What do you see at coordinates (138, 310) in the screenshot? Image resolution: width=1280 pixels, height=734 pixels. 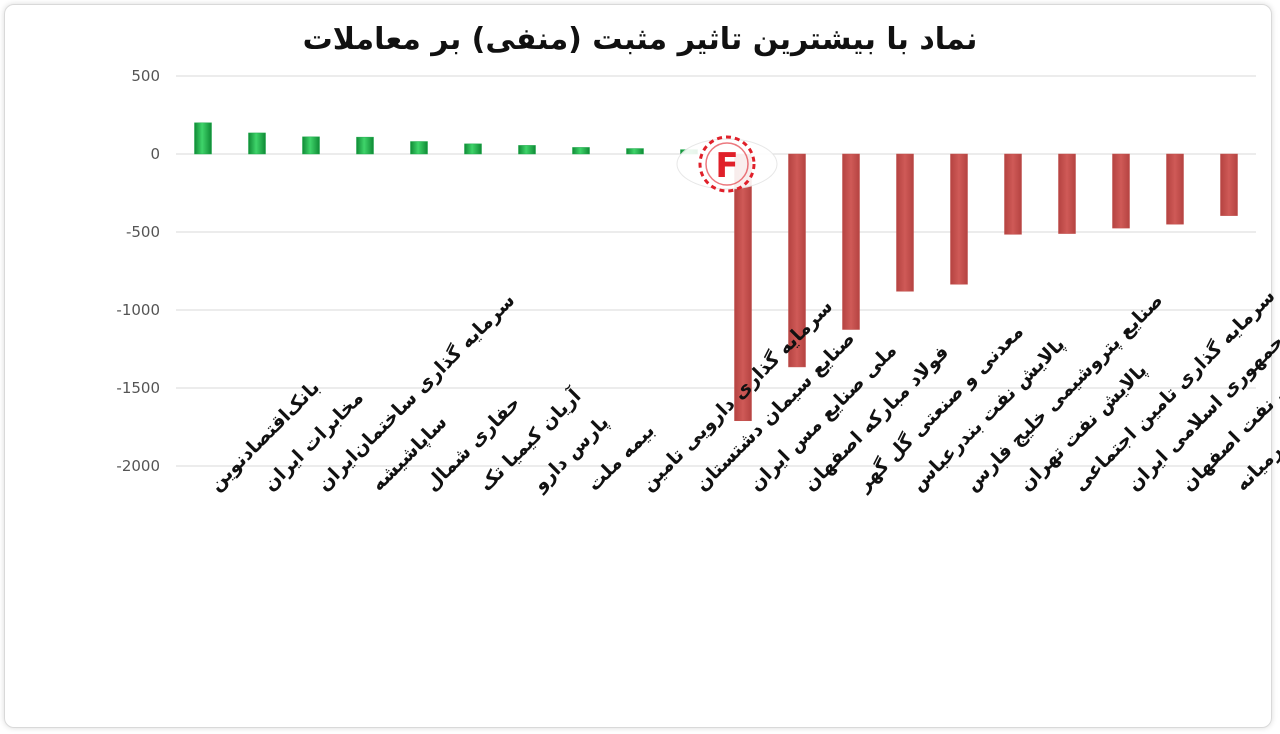 I see `y-tick-label: -1000` at bounding box center [138, 310].